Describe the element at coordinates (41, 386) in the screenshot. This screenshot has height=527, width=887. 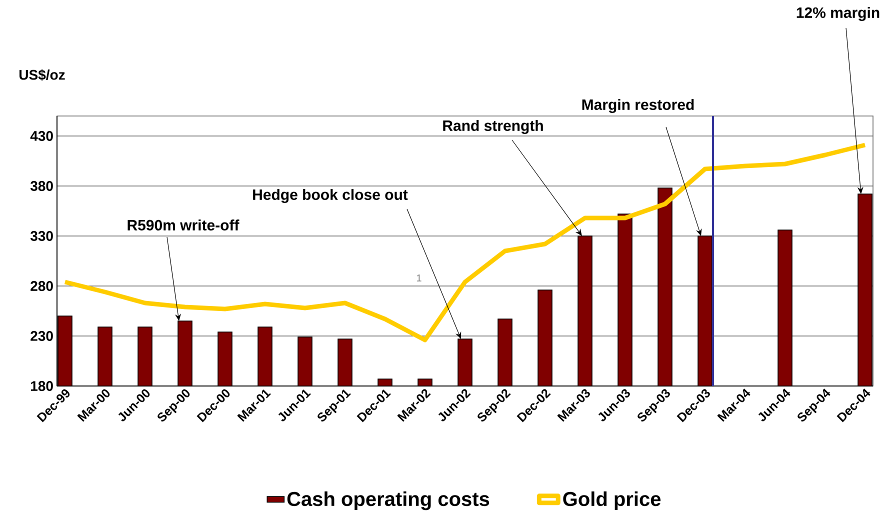
I see `y-tick-label: 180` at that location.